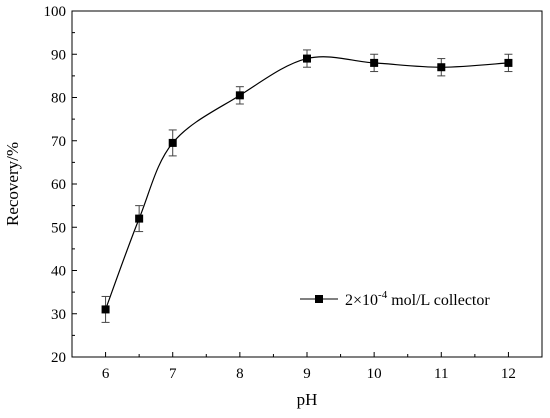 Image resolution: width=550 pixels, height=418 pixels. I want to click on x-tick-label: 12, so click(508, 374).